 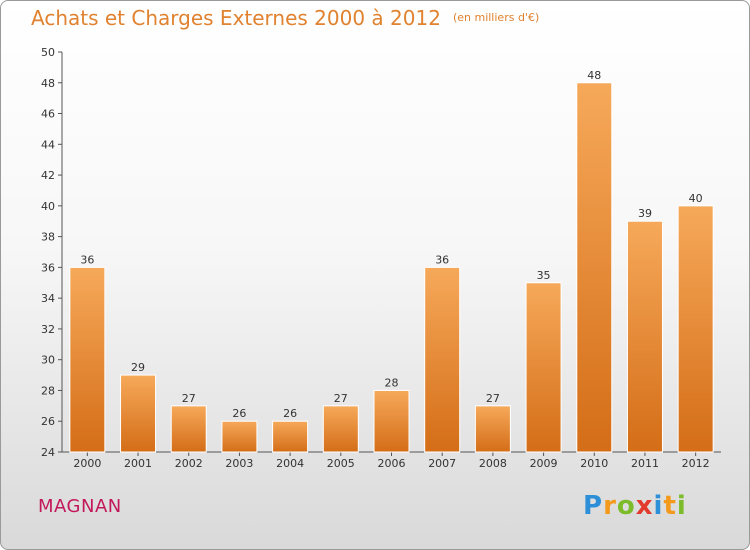 I want to click on data-label-2007: 36, so click(x=442, y=259).